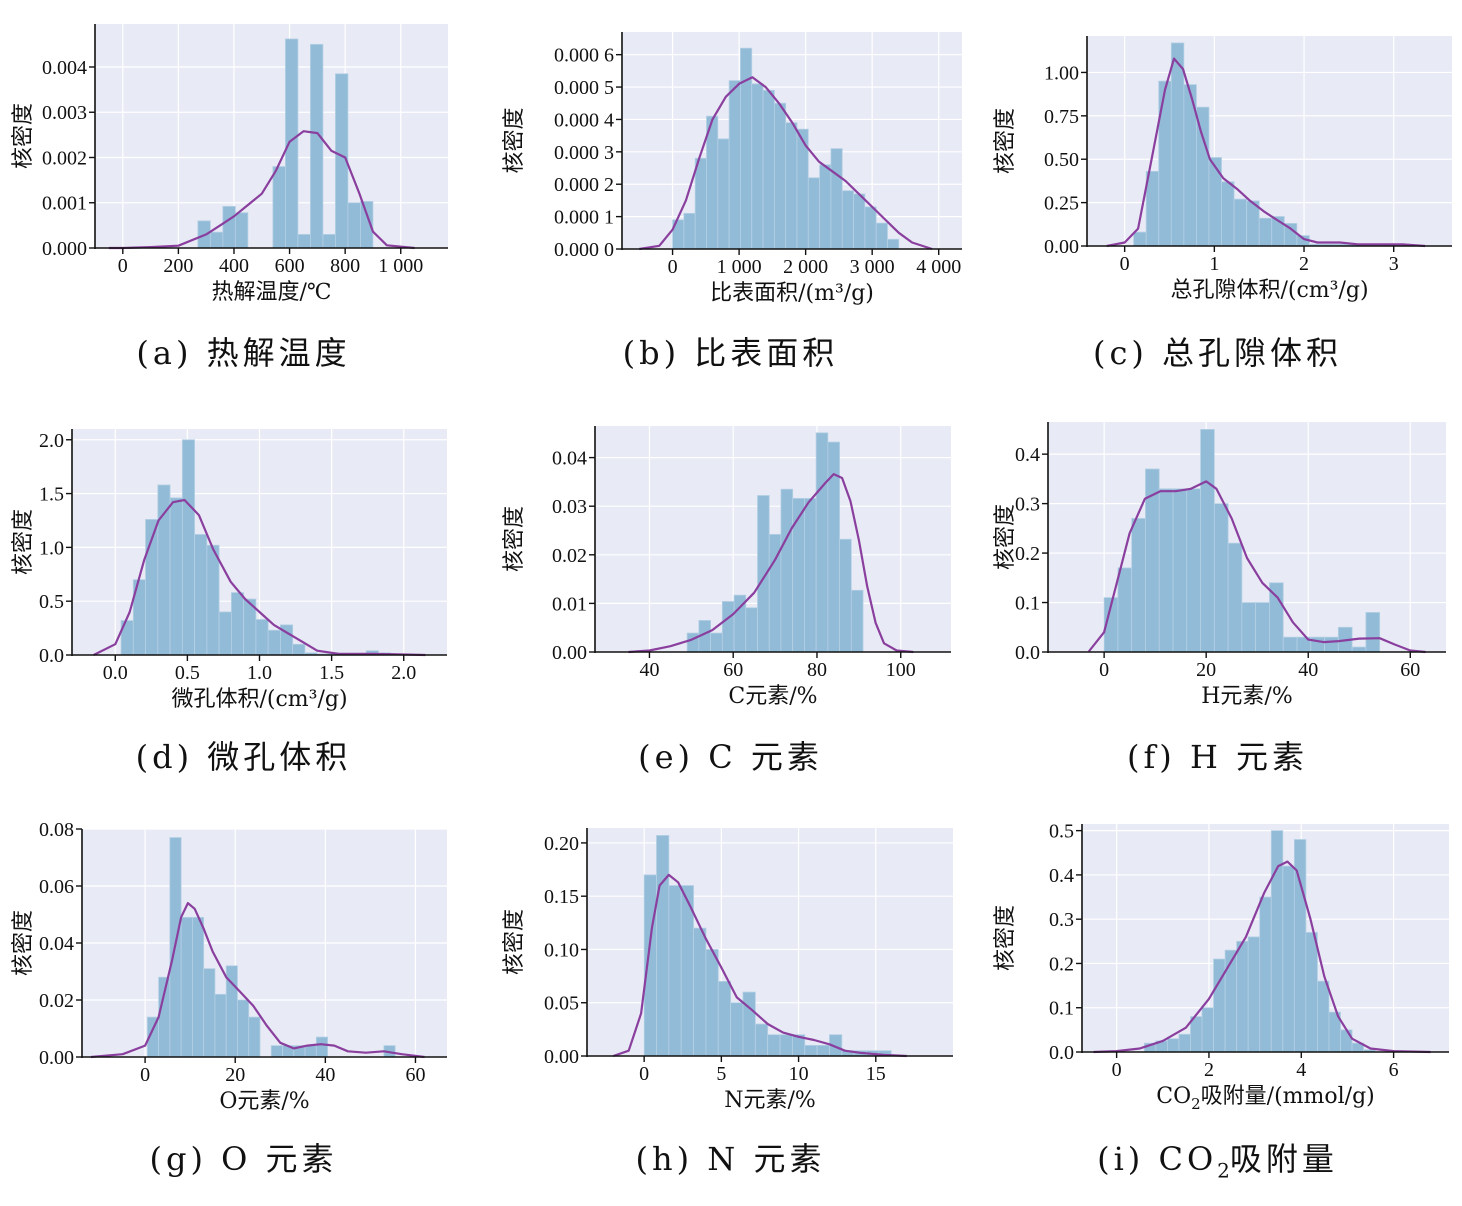 This screenshot has height=1206, width=1462. What do you see at coordinates (1061, 204) in the screenshot?
I see `y-tick-label: 0.25` at bounding box center [1061, 204].